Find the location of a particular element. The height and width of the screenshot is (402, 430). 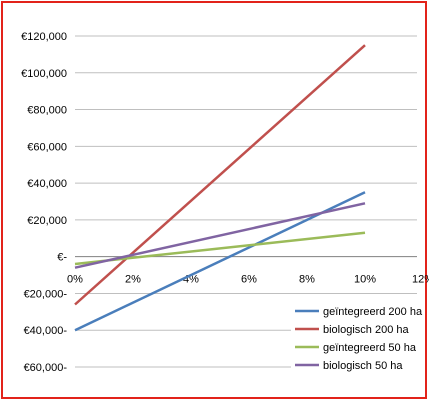

y-tick-label: €120,000 is located at coordinates (44, 37).